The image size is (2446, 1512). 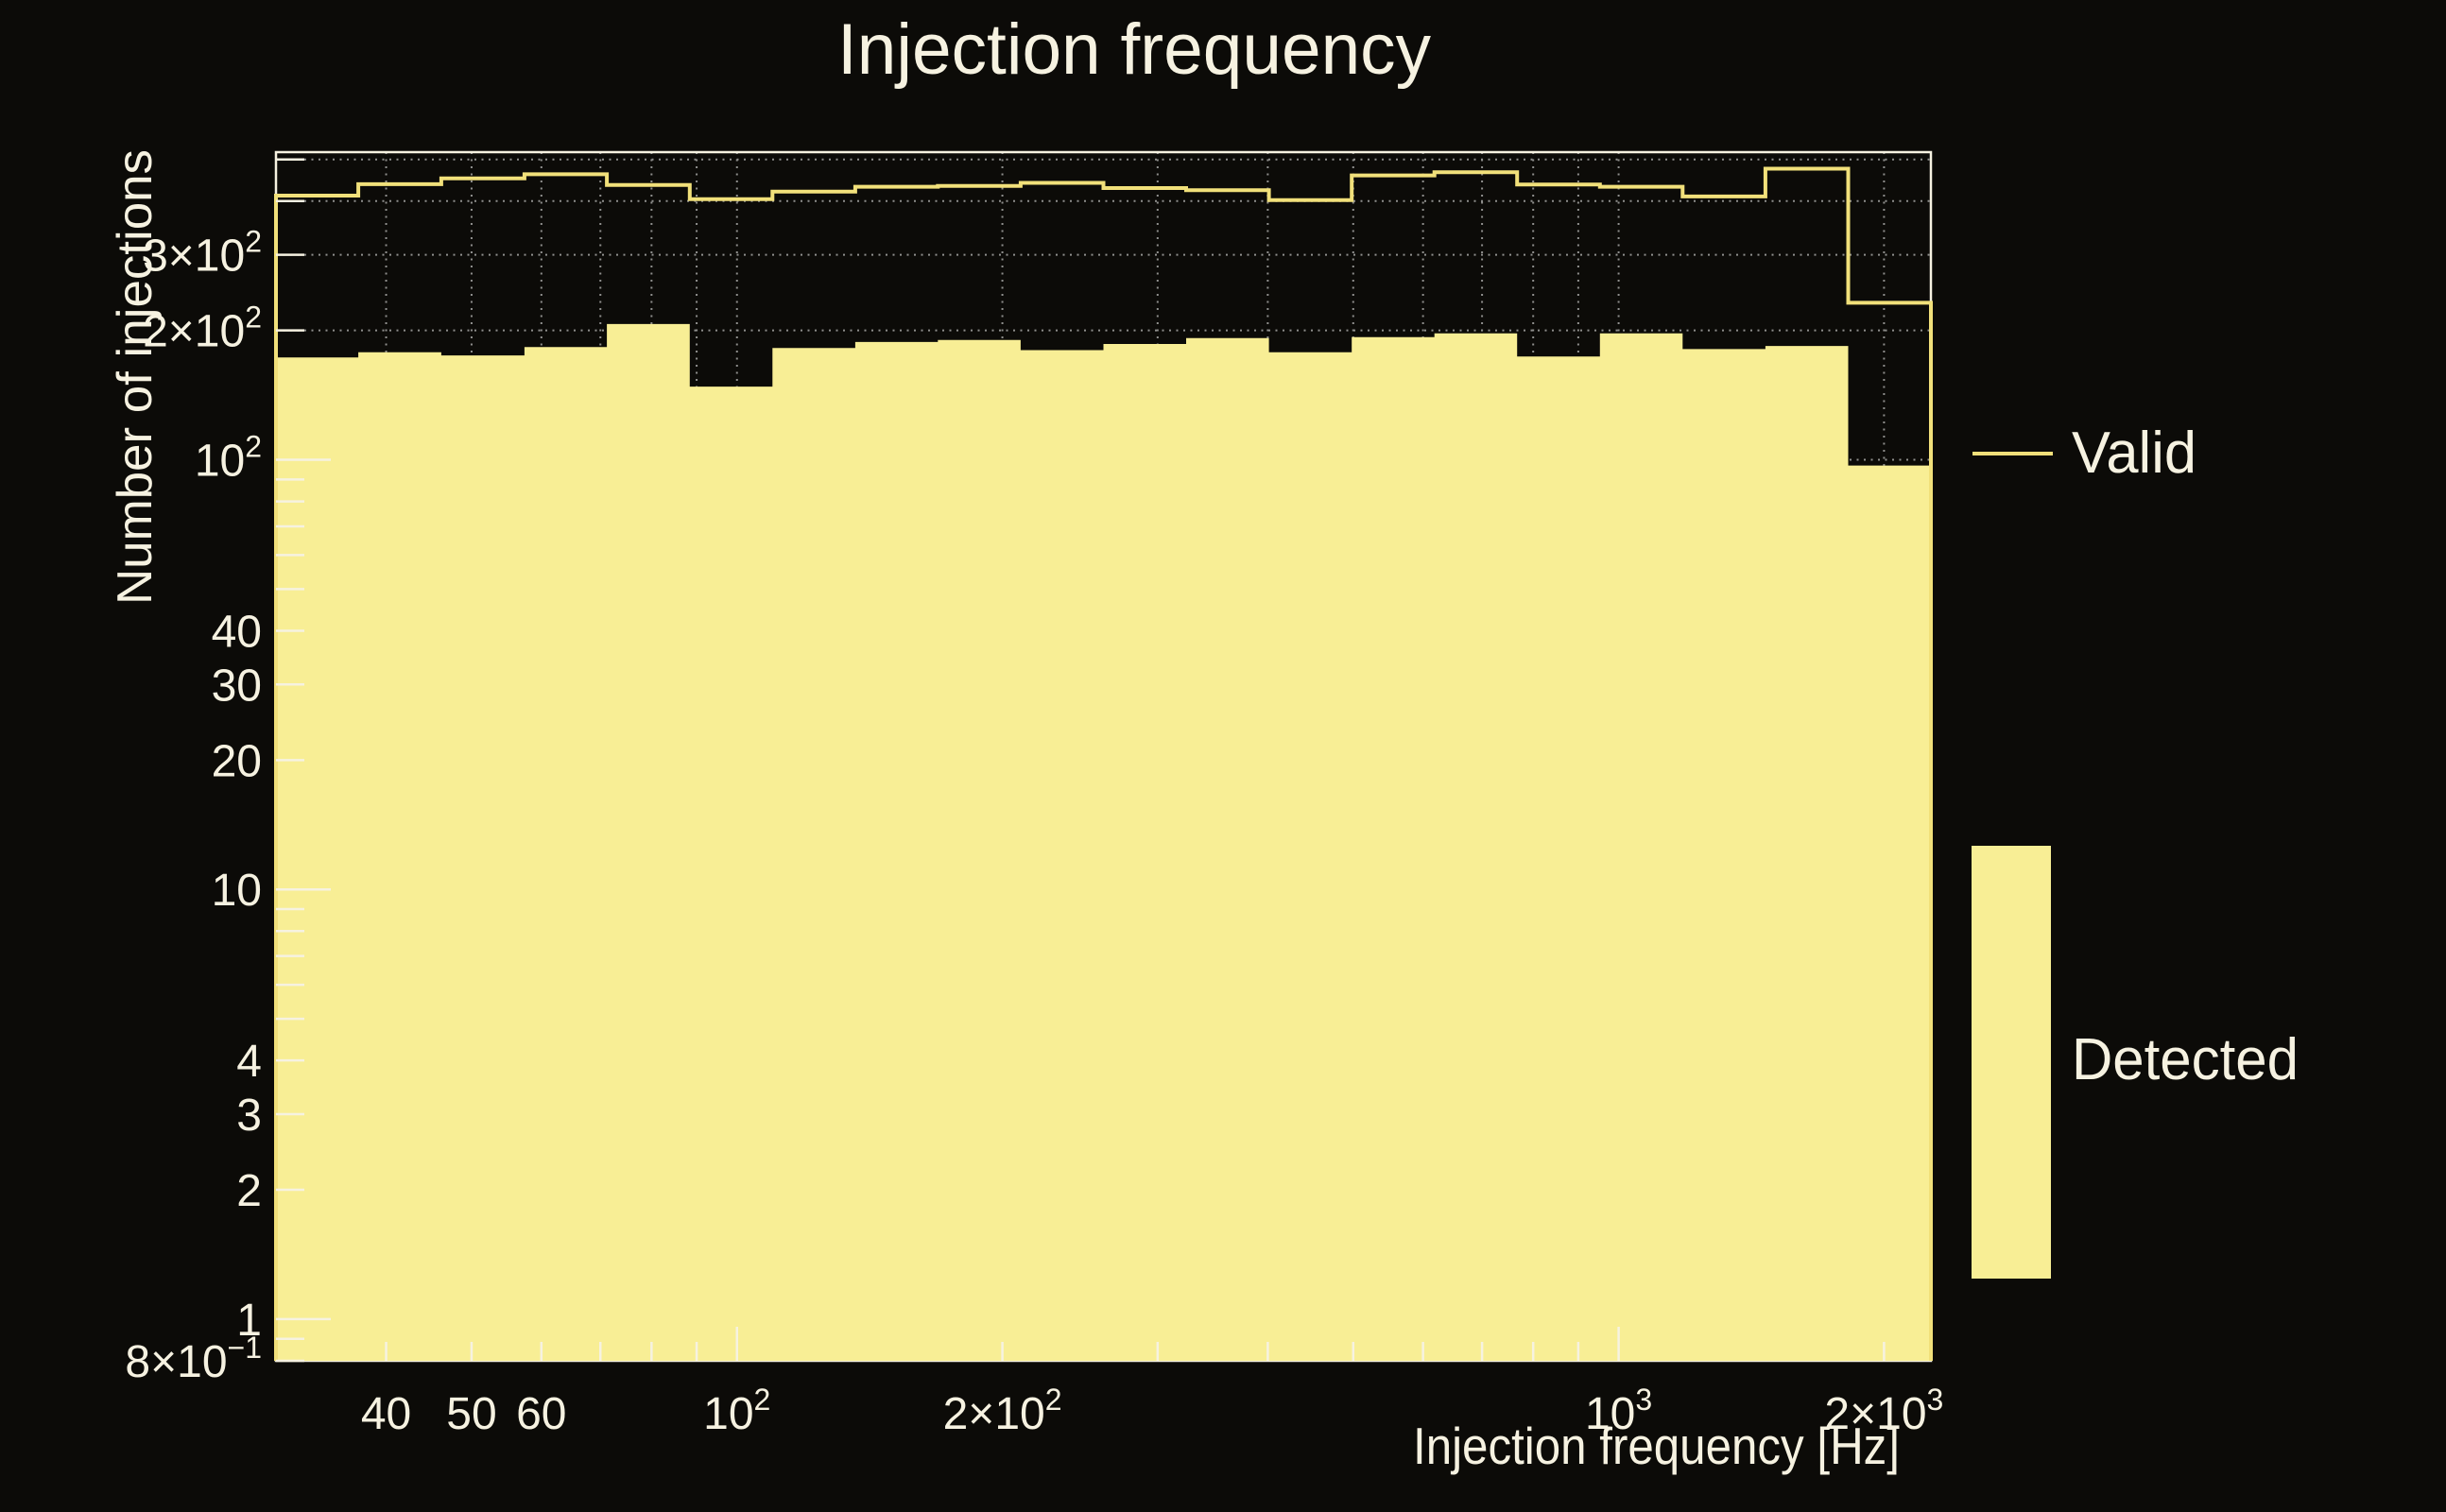 I want to click on legend-detected-fill-swatch, so click(x=2012, y=1062).